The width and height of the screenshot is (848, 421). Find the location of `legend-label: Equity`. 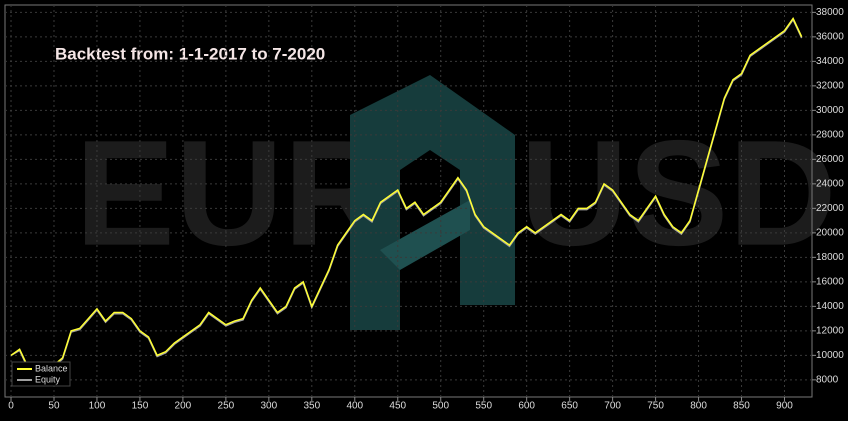

legend-label: Equity is located at coordinates (48, 379).